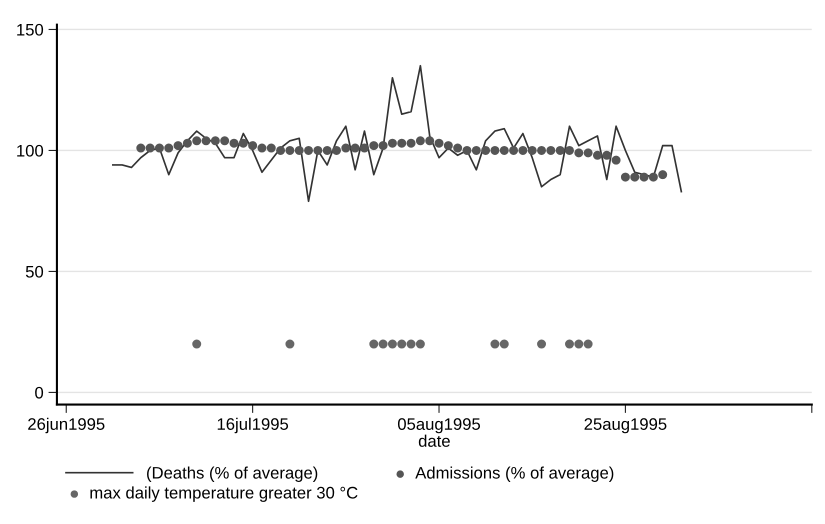 Image resolution: width=825 pixels, height=524 pixels. Describe the element at coordinates (224, 494) in the screenshot. I see `legend-label: max daily temperature greater 30 °C` at that location.